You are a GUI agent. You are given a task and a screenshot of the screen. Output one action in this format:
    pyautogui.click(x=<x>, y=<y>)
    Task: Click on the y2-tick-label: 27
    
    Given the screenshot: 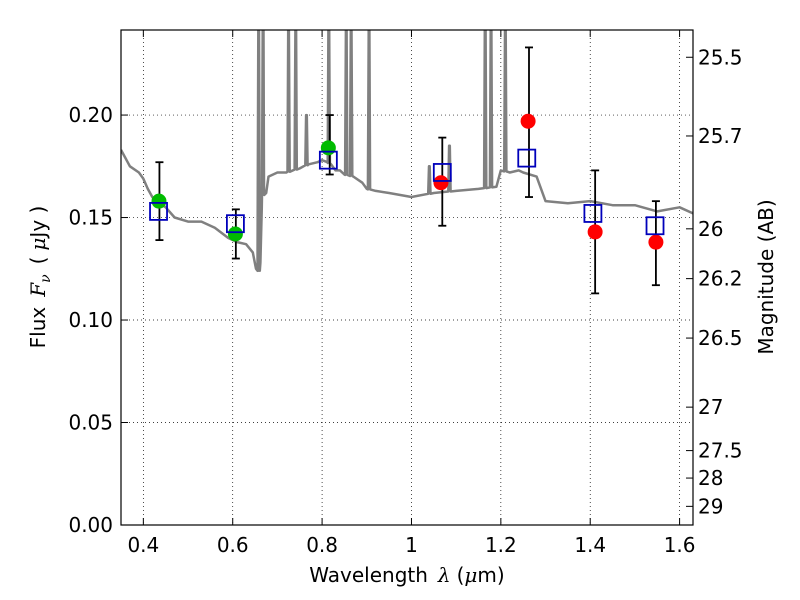 What is the action you would take?
    pyautogui.click(x=710, y=407)
    